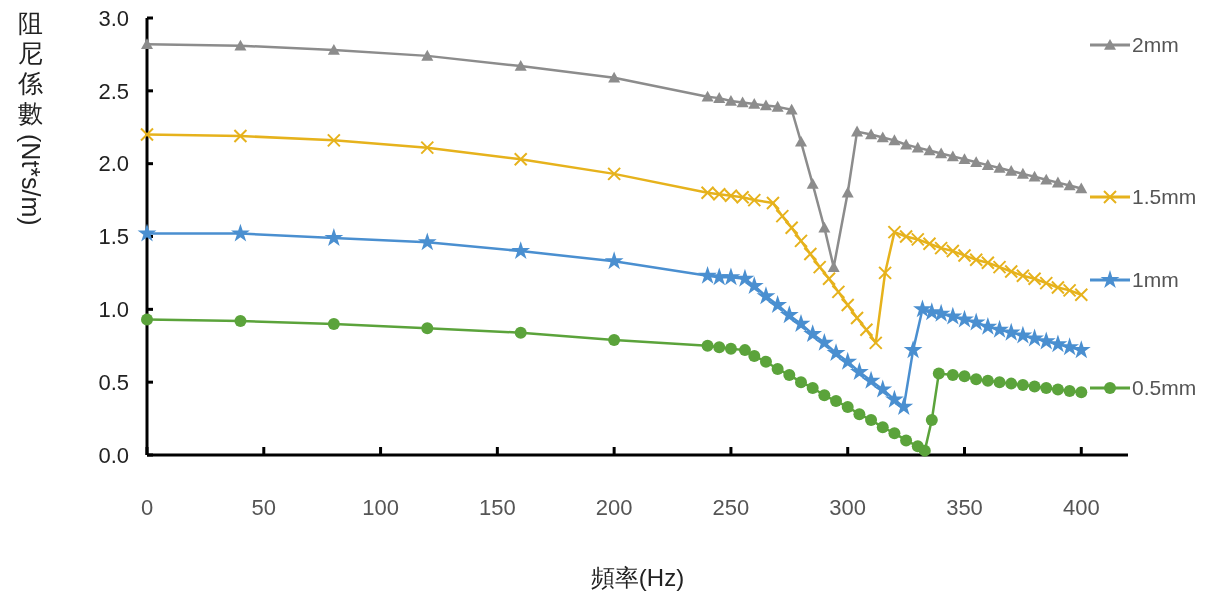 Image resolution: width=1219 pixels, height=596 pixels. Describe the element at coordinates (113, 91) in the screenshot. I see `y-tick-label: 2.5` at that location.